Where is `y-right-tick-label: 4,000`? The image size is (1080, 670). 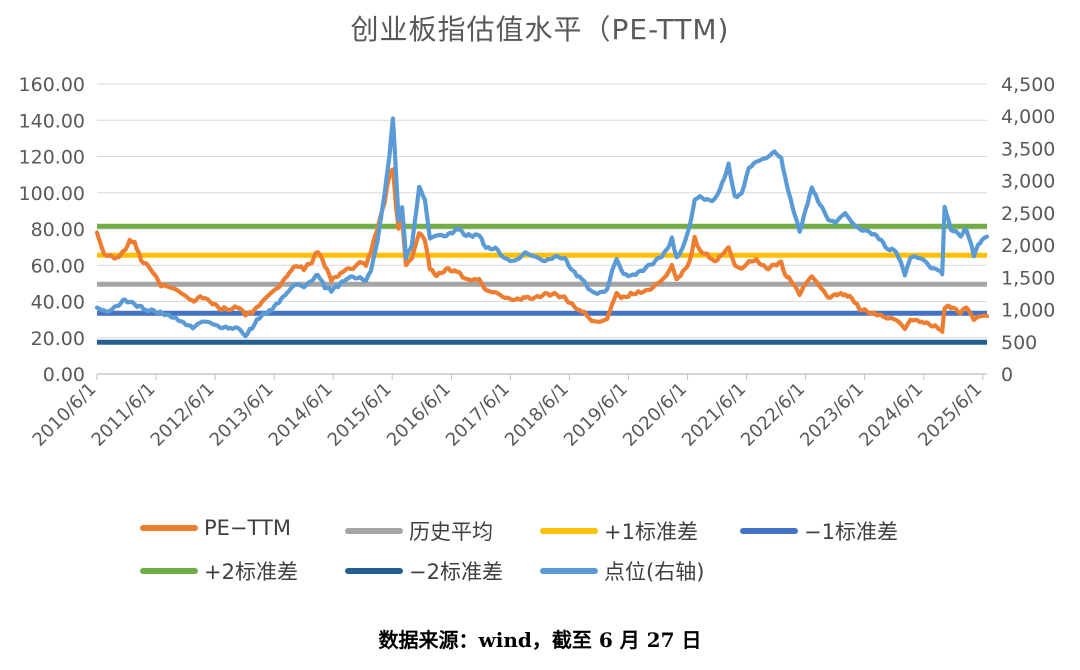 y-right-tick-label: 4,000 is located at coordinates (1028, 117).